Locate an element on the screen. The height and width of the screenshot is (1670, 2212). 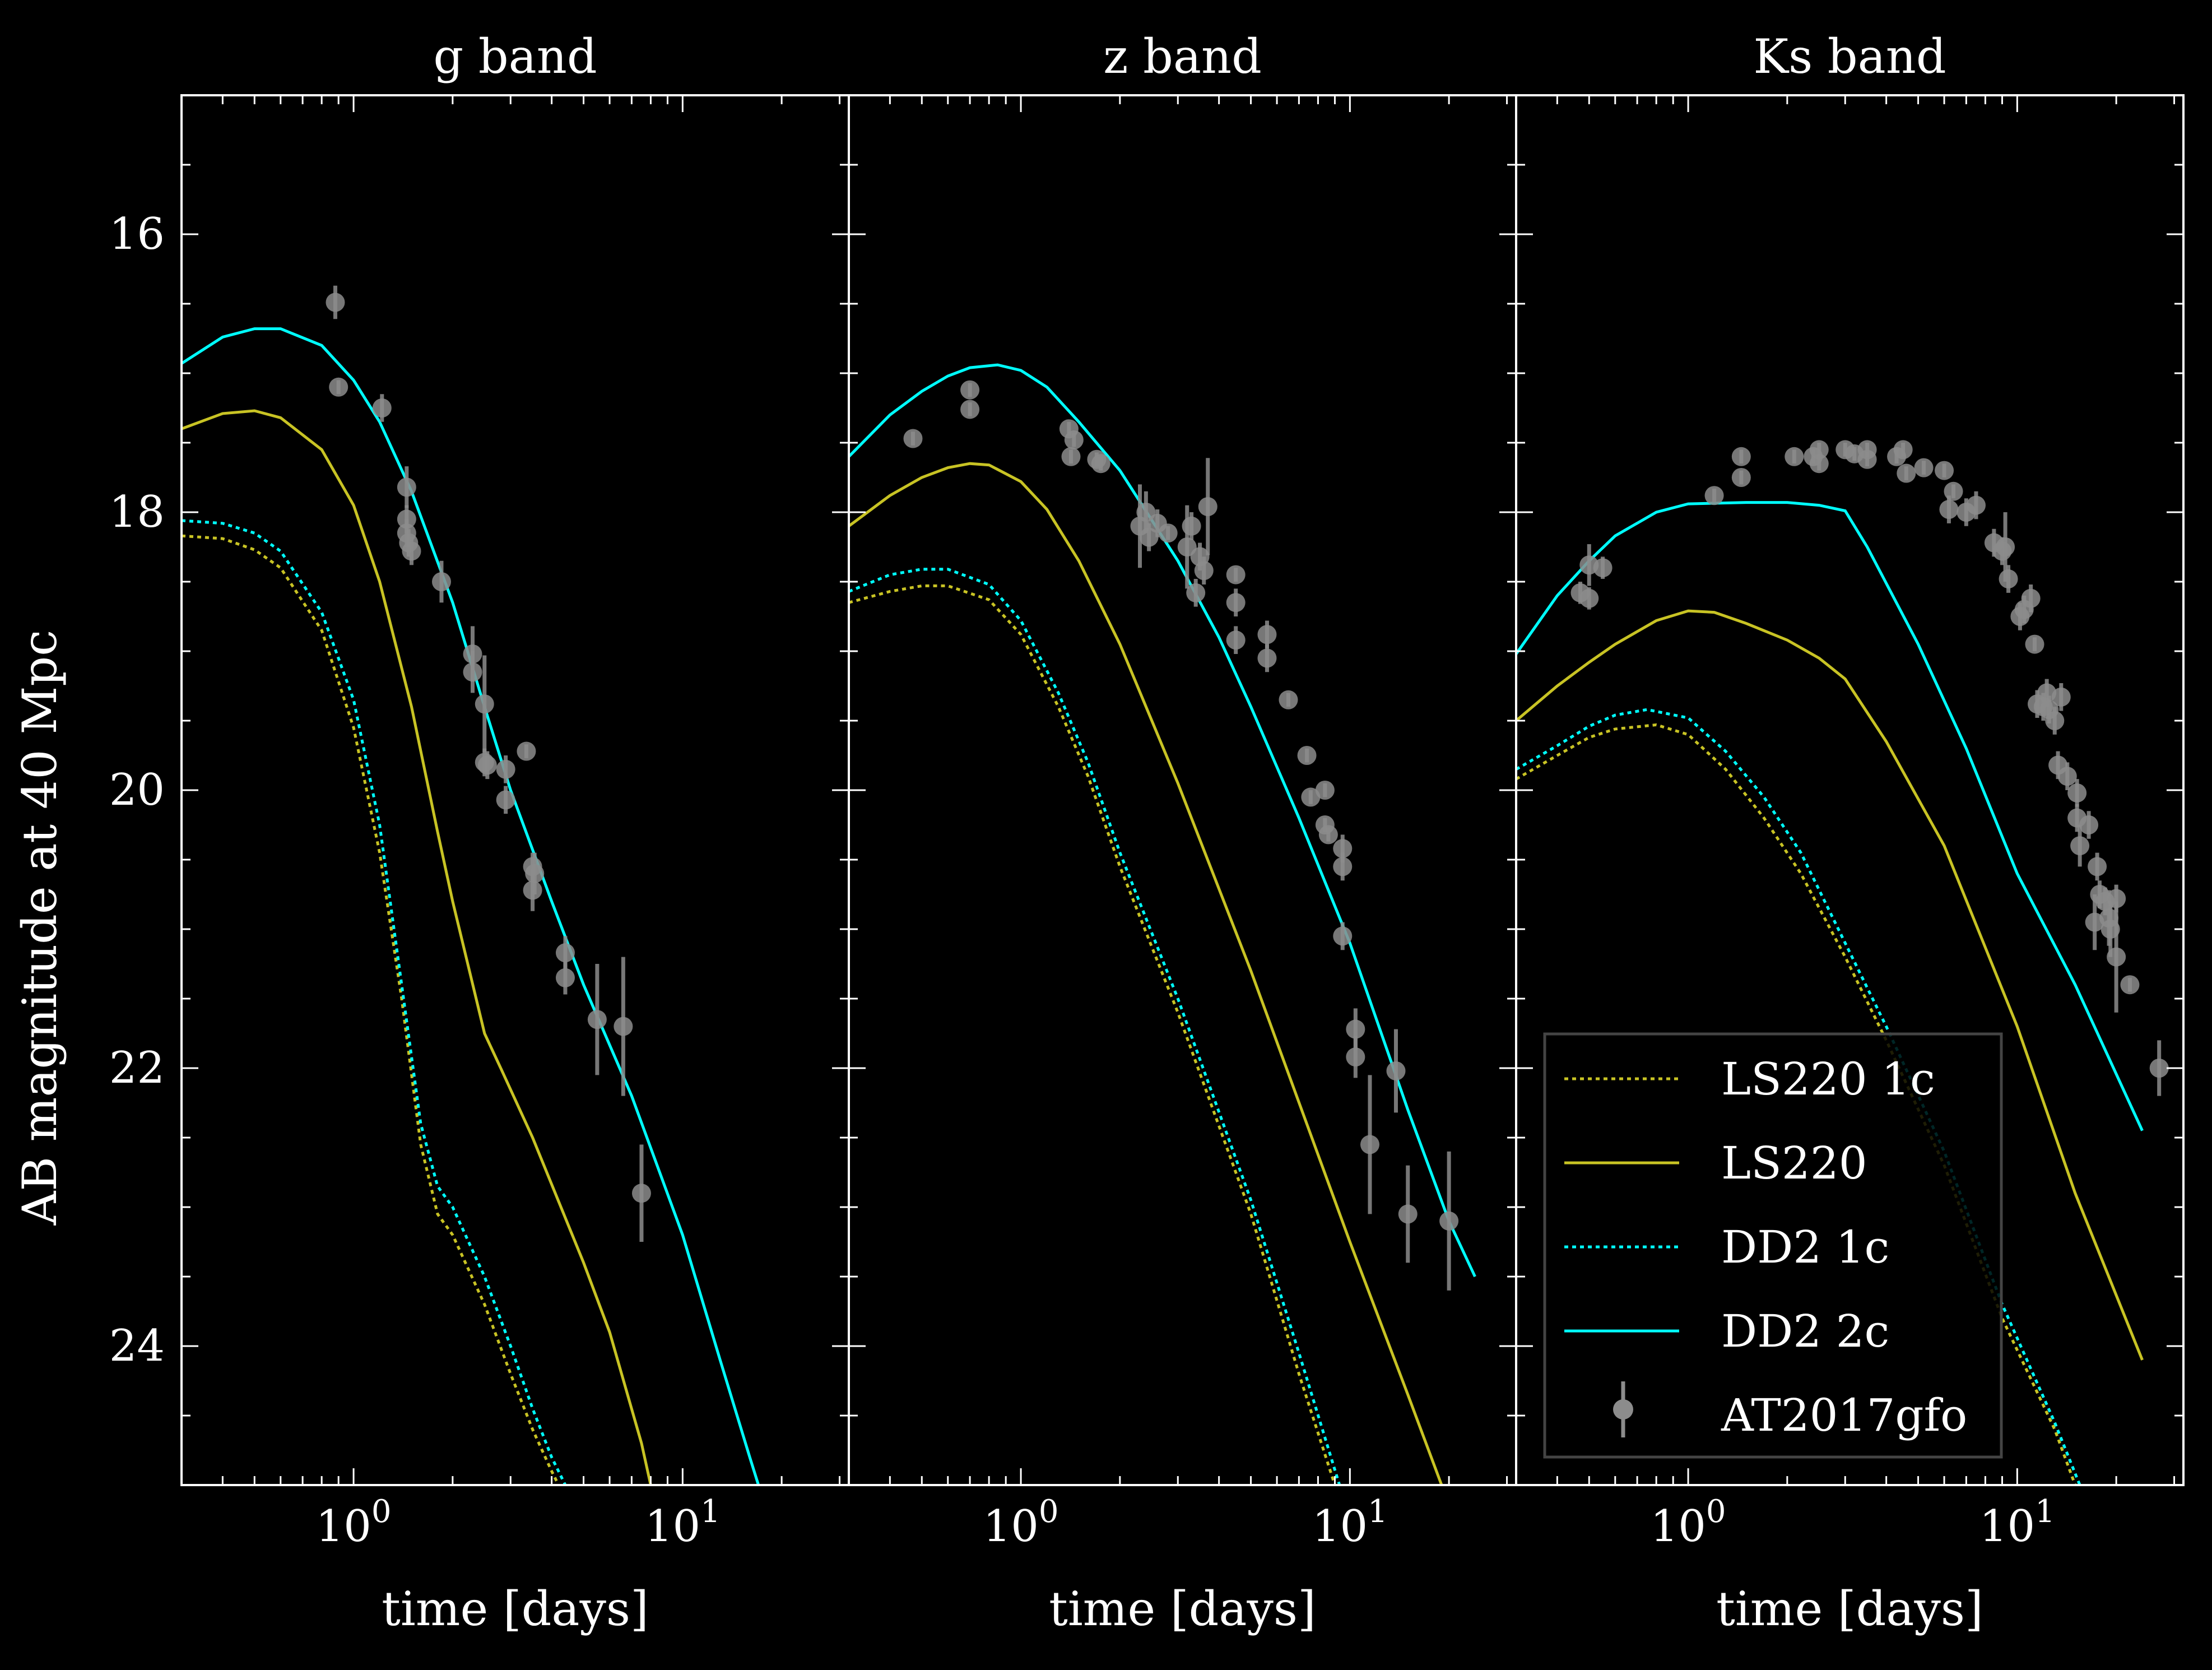
y-tick-label: 16 is located at coordinates (137, 234).